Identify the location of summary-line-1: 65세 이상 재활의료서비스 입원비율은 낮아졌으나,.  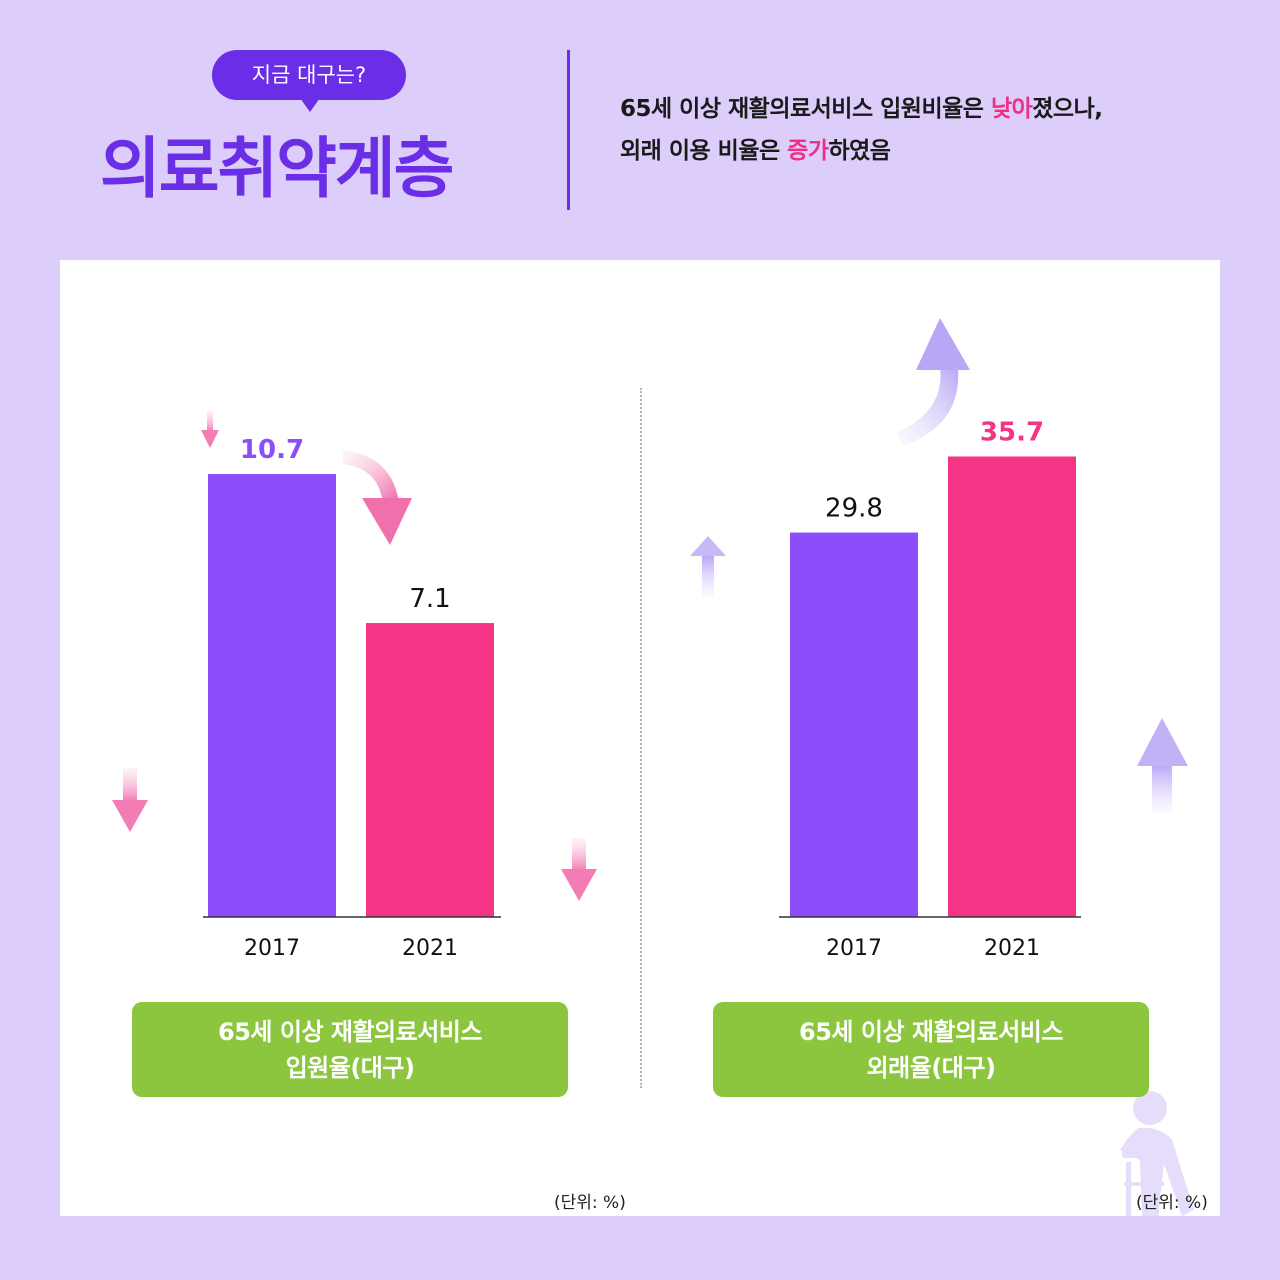
(930, 109).